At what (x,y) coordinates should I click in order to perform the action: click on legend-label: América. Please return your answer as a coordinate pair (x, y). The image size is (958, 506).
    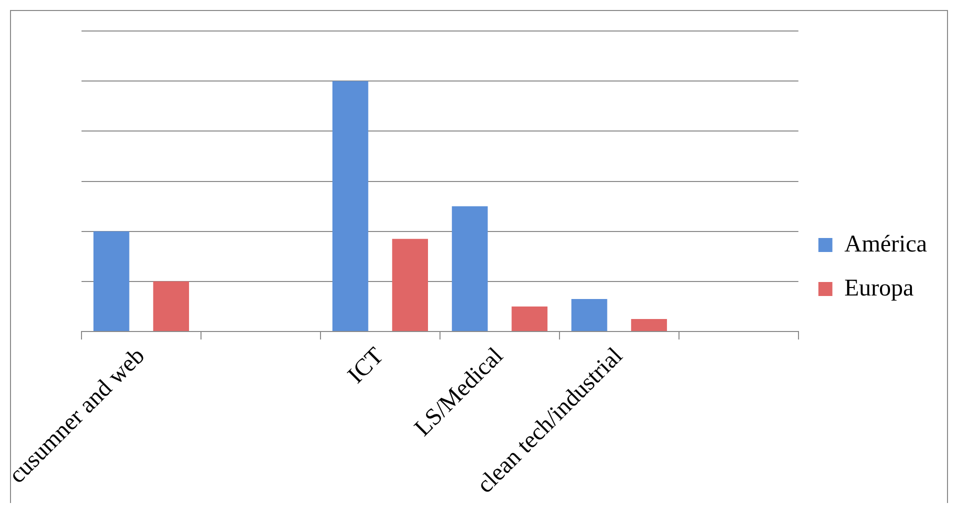
    Looking at the image, I should click on (886, 244).